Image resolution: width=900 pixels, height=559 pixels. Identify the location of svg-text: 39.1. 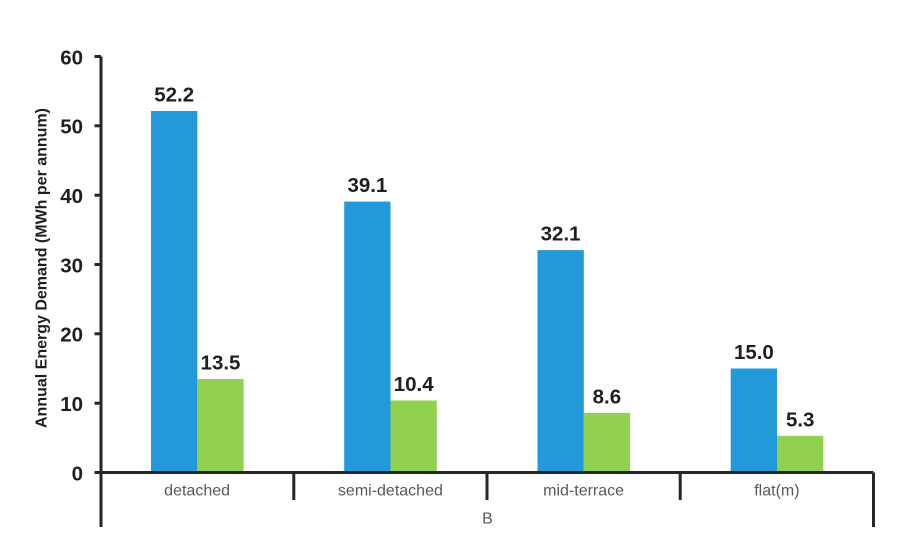
(367, 185).